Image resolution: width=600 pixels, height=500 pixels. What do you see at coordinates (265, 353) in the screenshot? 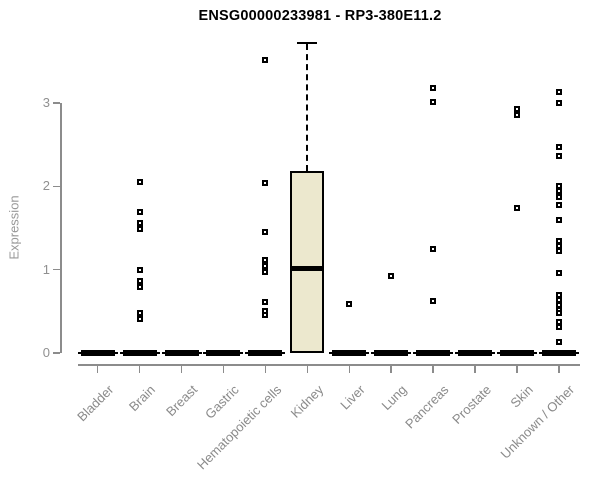
I see `box-hematopoietic-cells` at bounding box center [265, 353].